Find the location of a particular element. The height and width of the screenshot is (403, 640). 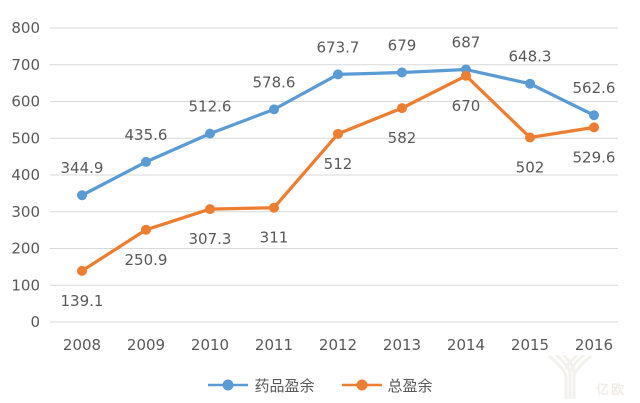

legend-item-label: 总盈余 is located at coordinates (410, 385).